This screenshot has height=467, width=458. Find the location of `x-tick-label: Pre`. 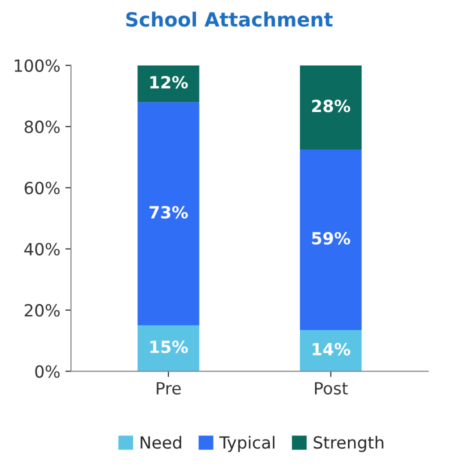

x-tick-label: Pre is located at coordinates (168, 388).